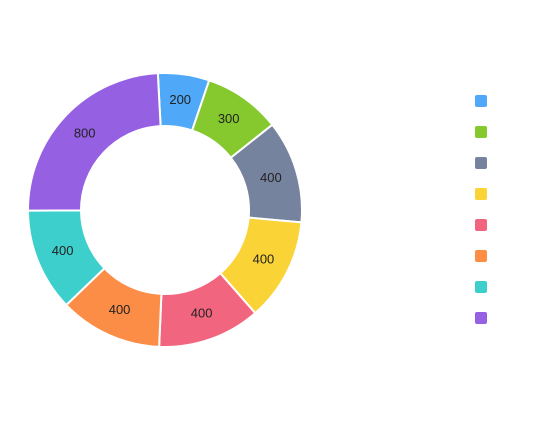 This screenshot has height=425, width=550. What do you see at coordinates (85, 133) in the screenshot?
I see `data-label: 800` at bounding box center [85, 133].